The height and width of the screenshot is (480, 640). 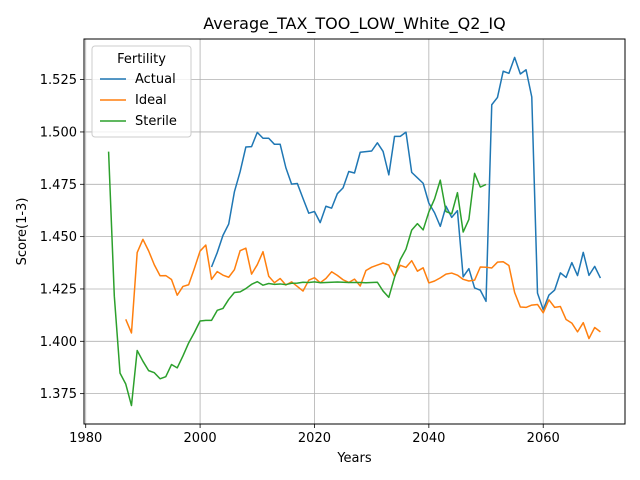 I want to click on legend-box, so click(x=141, y=91).